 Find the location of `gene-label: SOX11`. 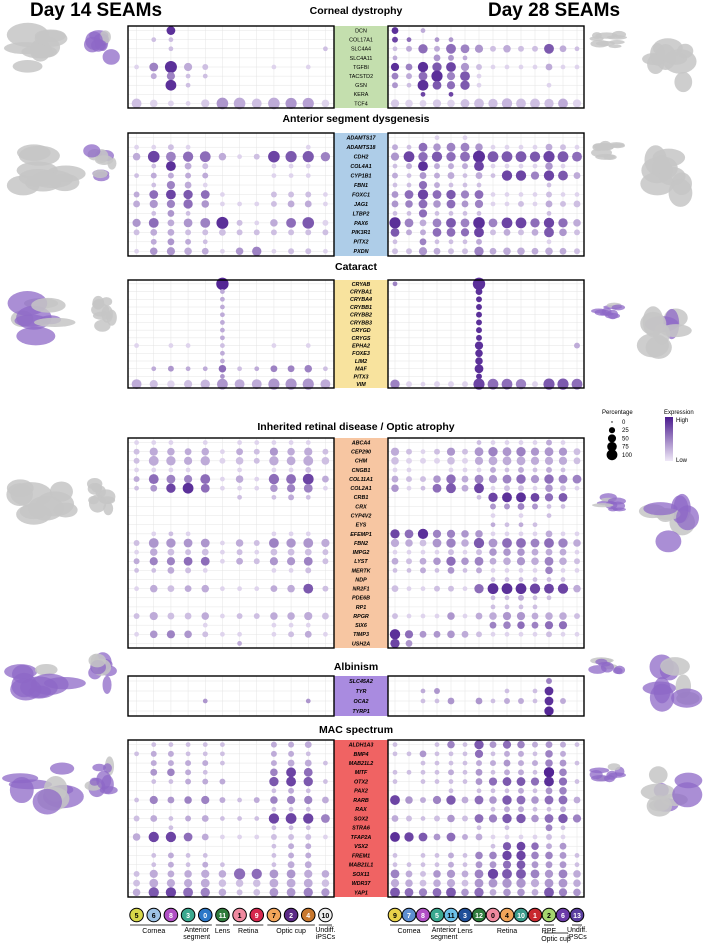

gene-label: SOX11 is located at coordinates (361, 875).